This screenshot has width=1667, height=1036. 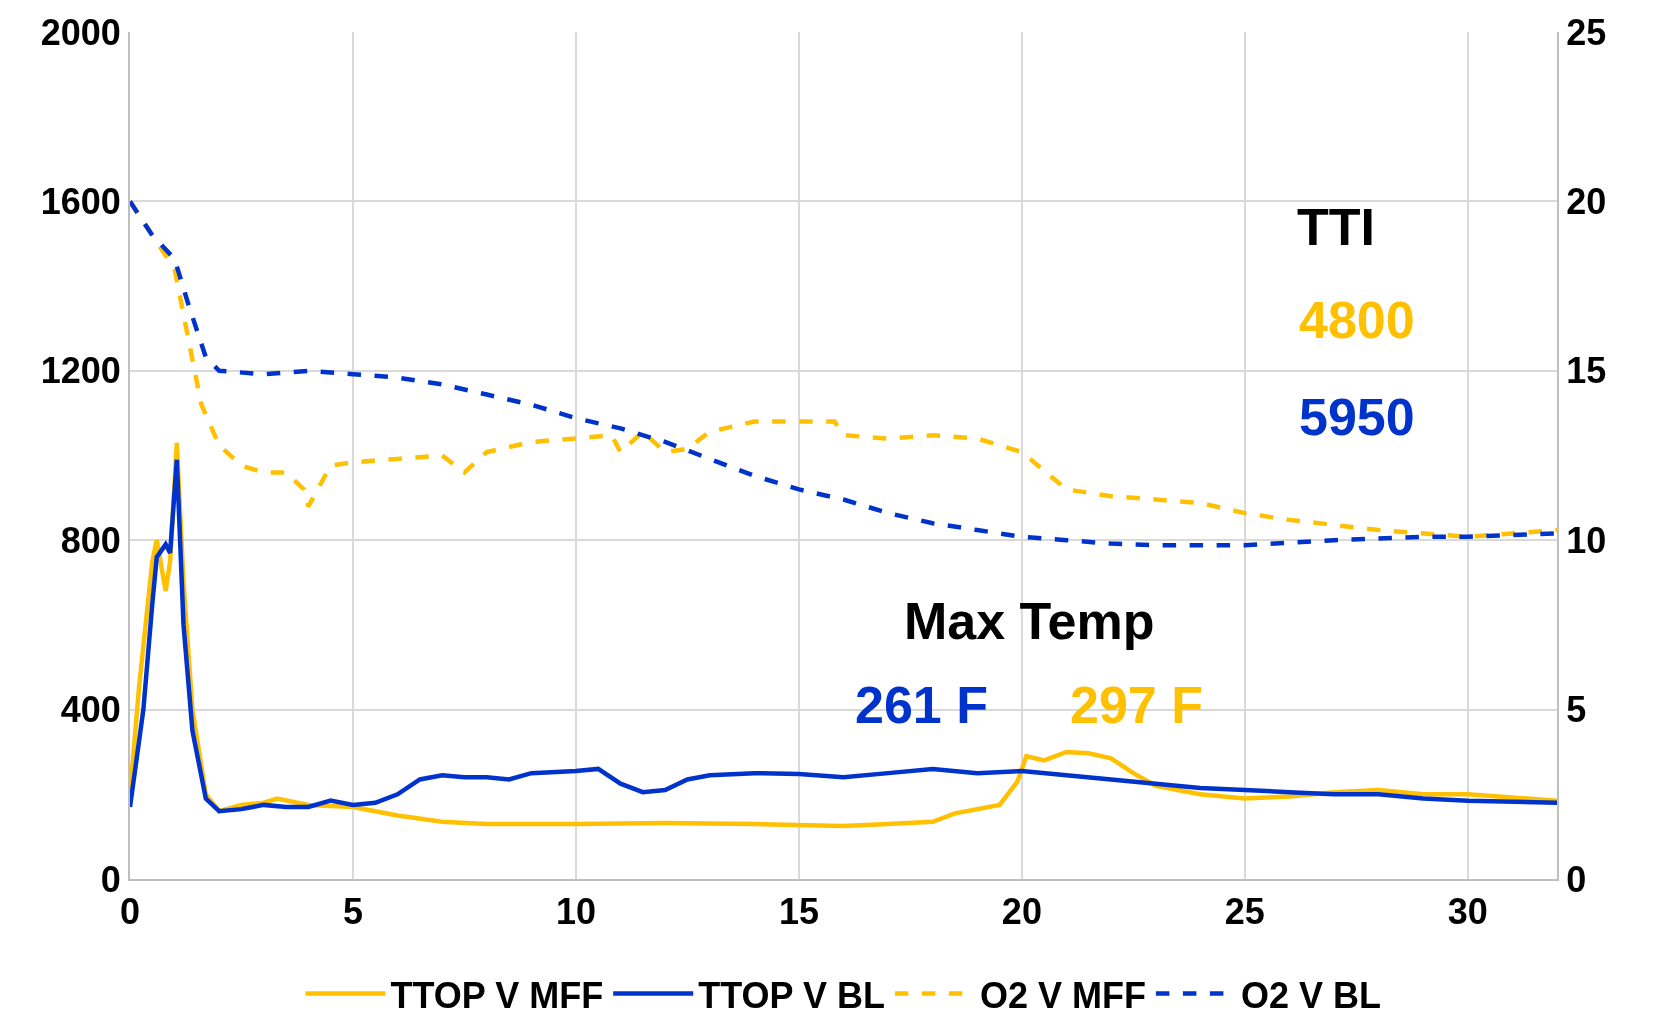 What do you see at coordinates (1310, 995) in the screenshot?
I see `legend-label: O2 V BL` at bounding box center [1310, 995].